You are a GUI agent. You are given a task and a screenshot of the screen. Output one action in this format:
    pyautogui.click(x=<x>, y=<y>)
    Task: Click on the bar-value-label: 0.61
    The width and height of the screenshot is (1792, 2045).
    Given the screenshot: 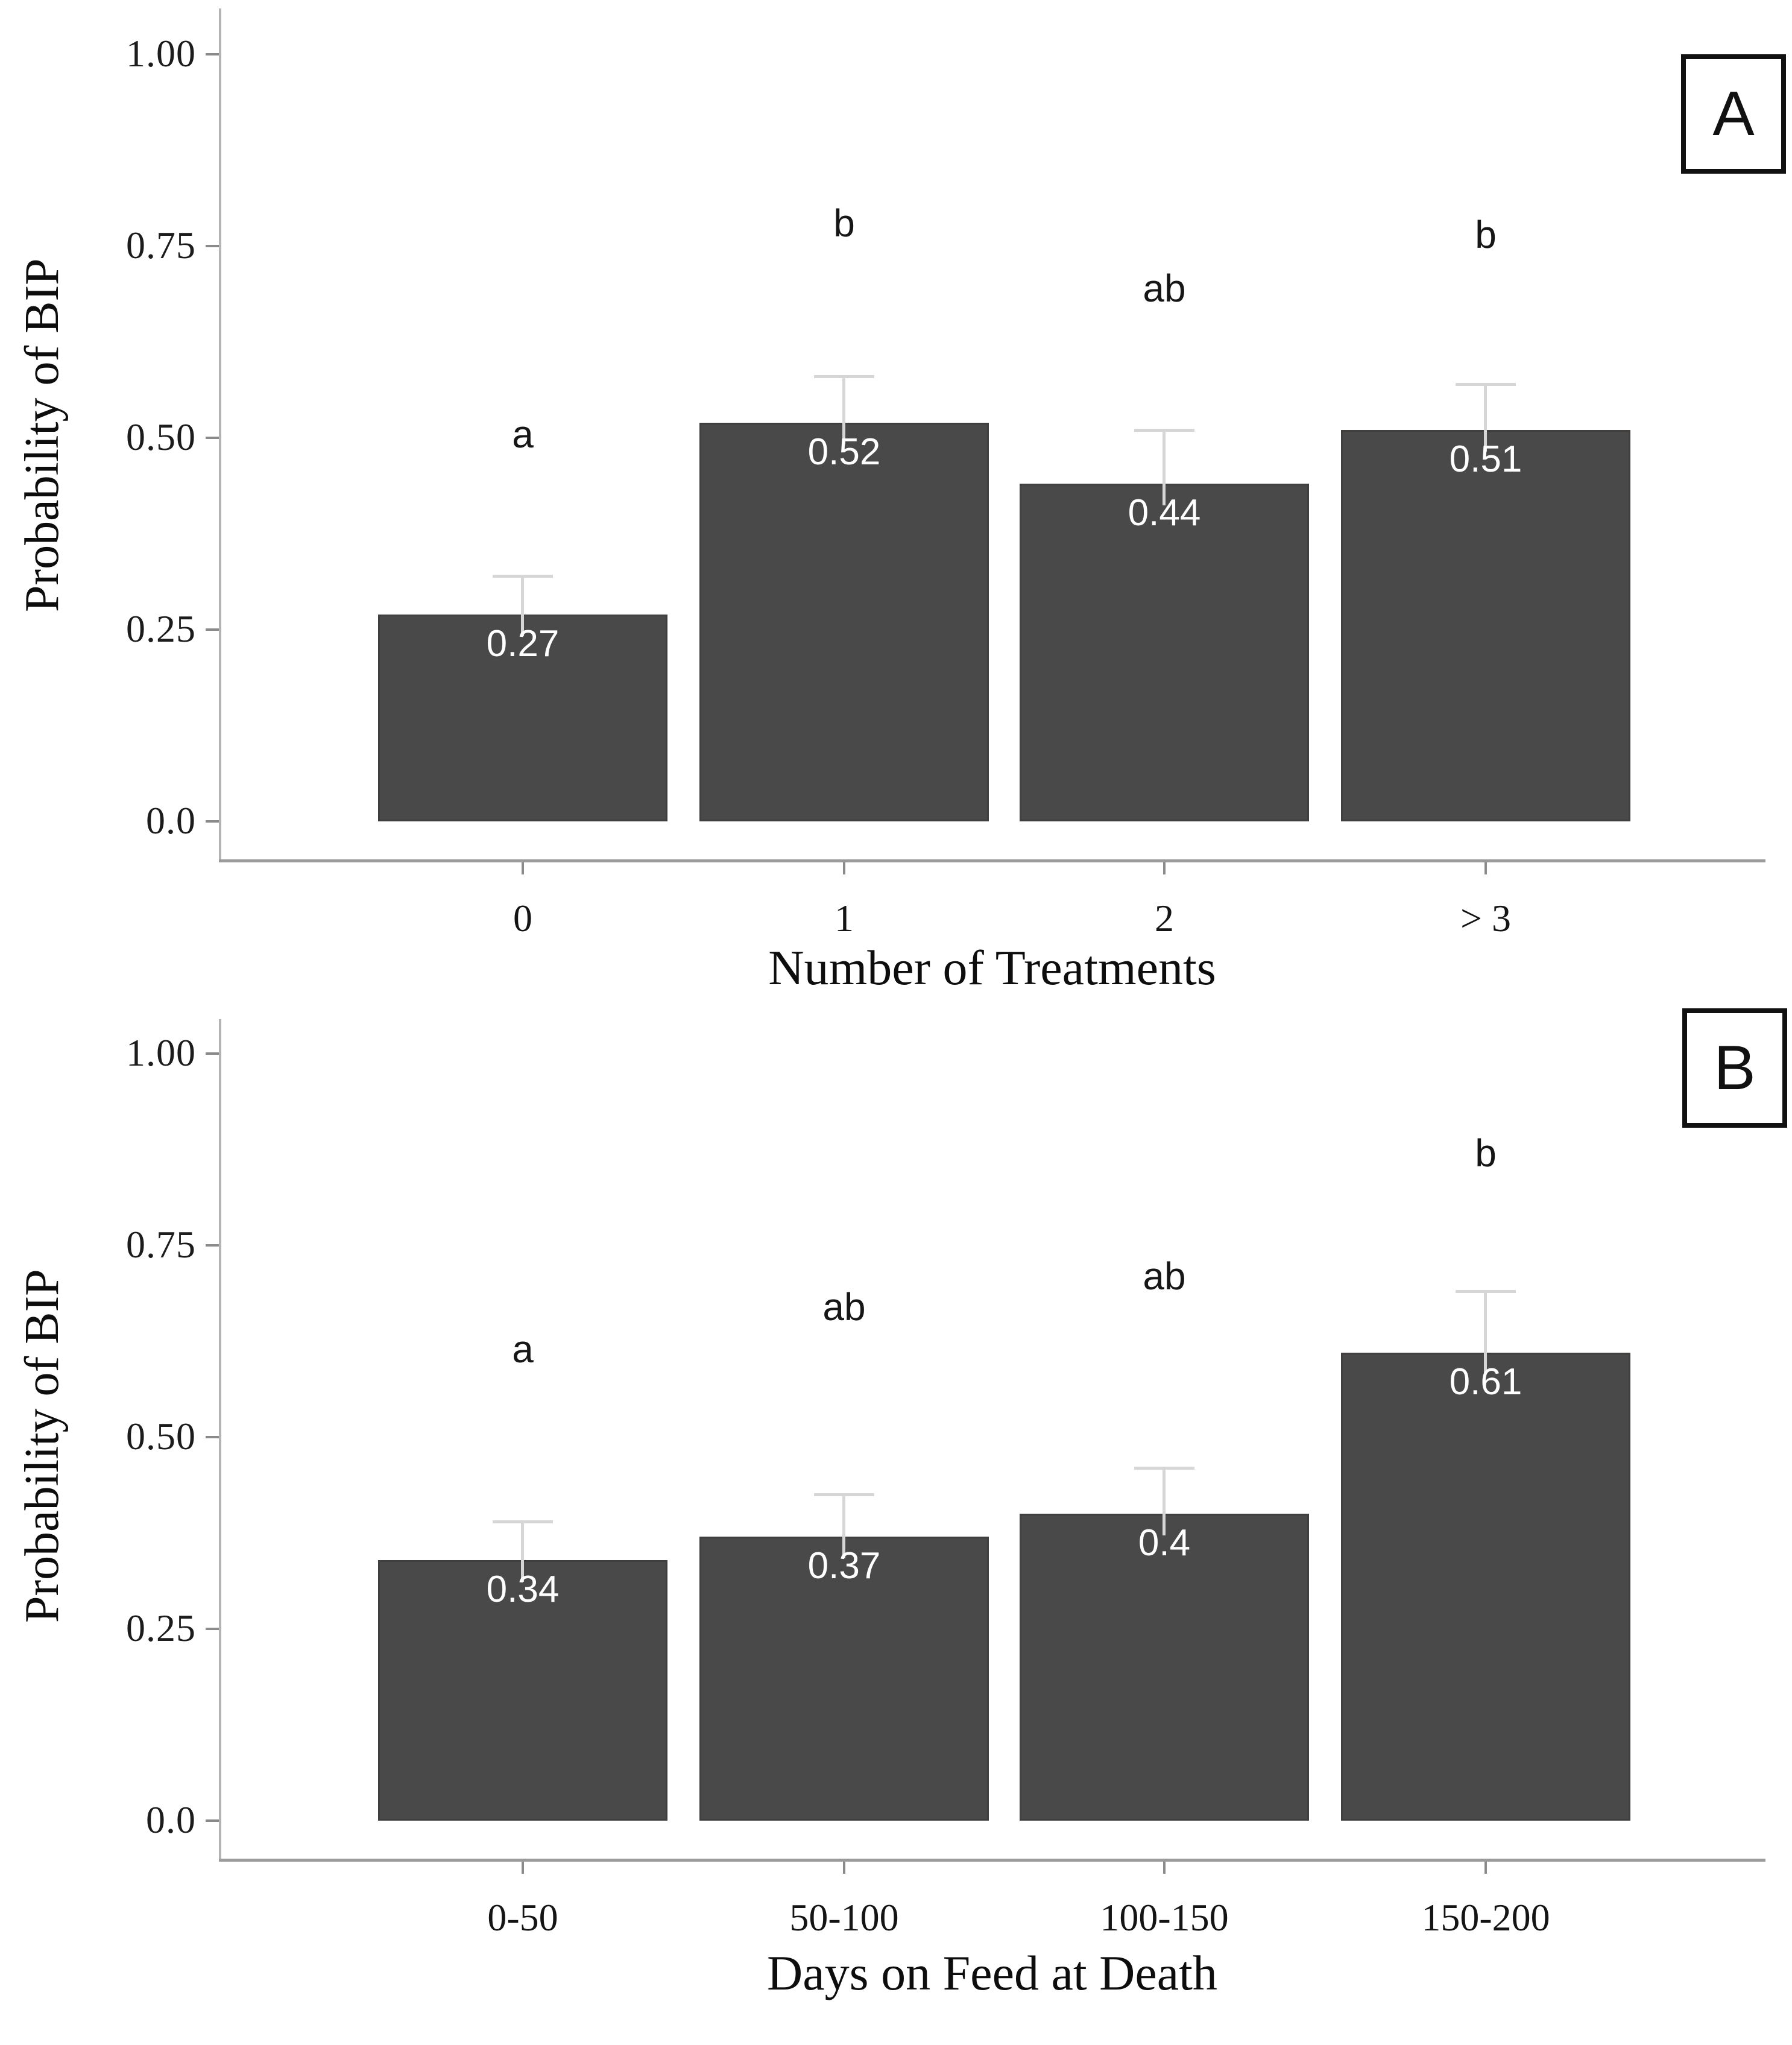 What is the action you would take?
    pyautogui.click(x=1485, y=1382)
    